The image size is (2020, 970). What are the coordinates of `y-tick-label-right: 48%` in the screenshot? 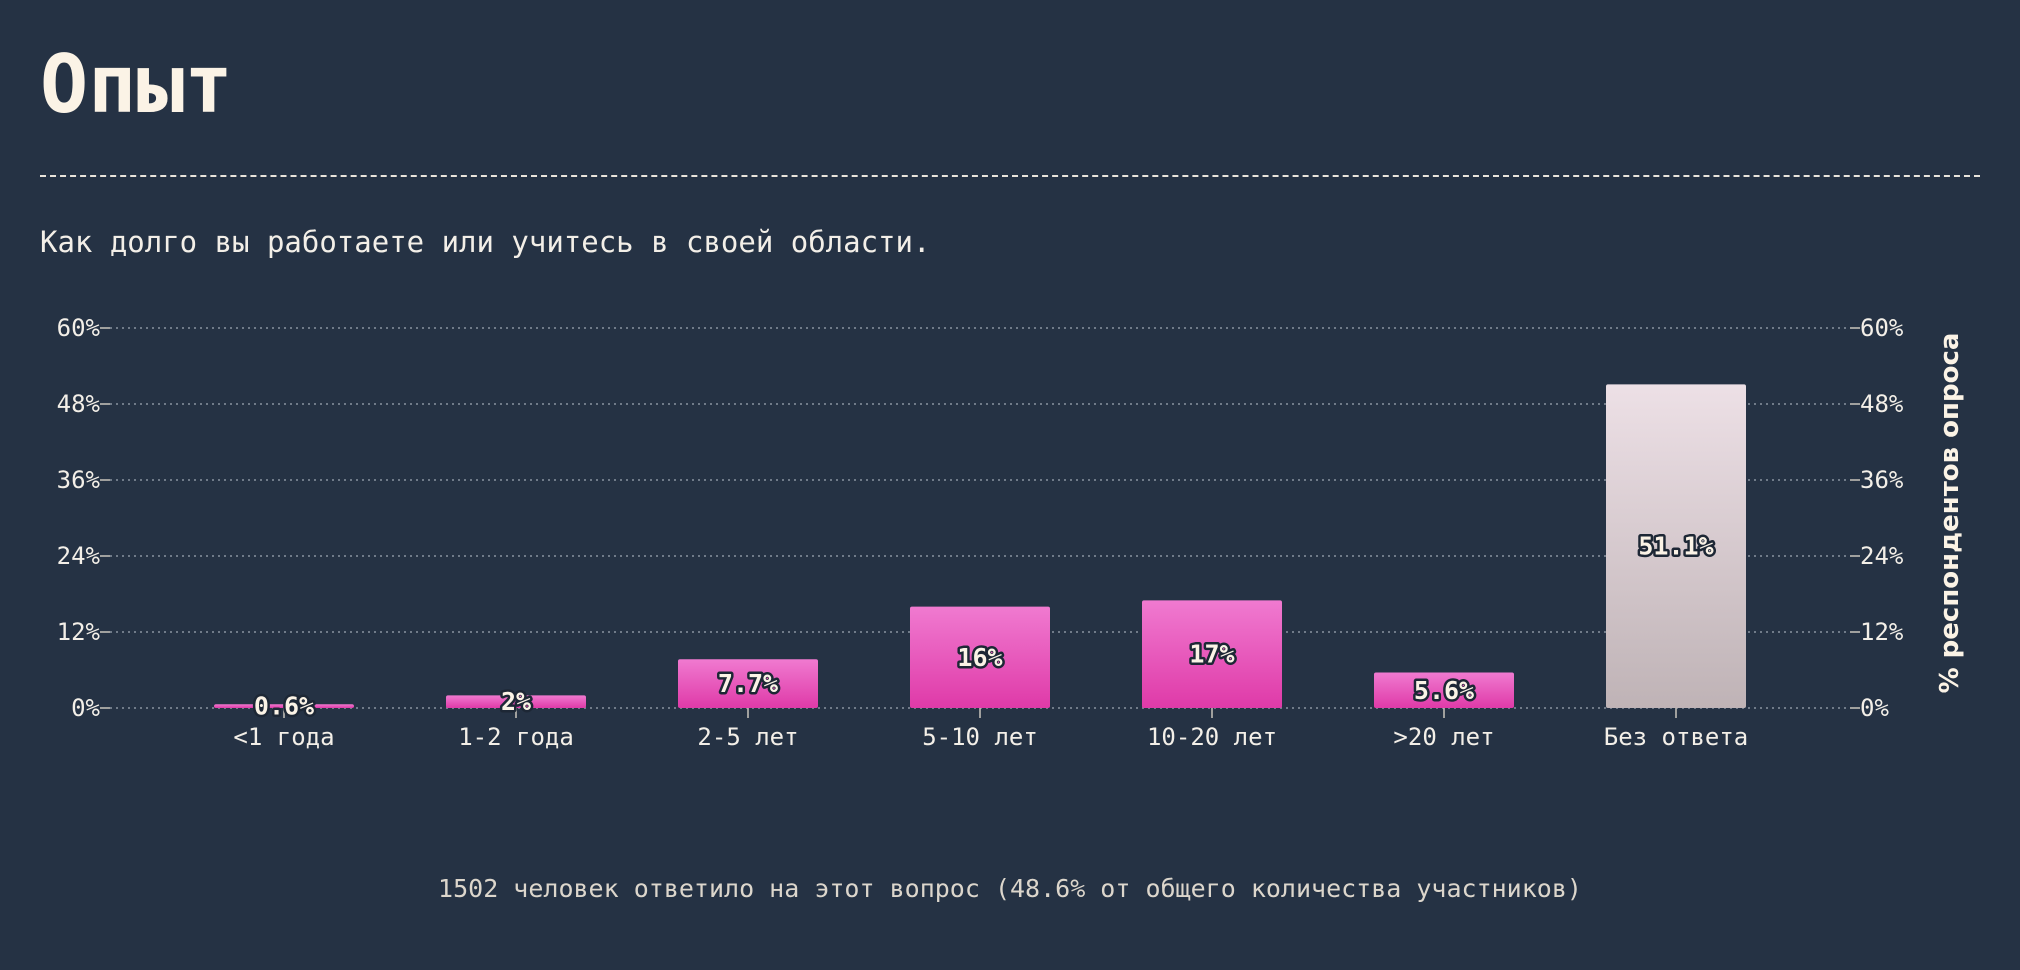 It's located at (1882, 404).